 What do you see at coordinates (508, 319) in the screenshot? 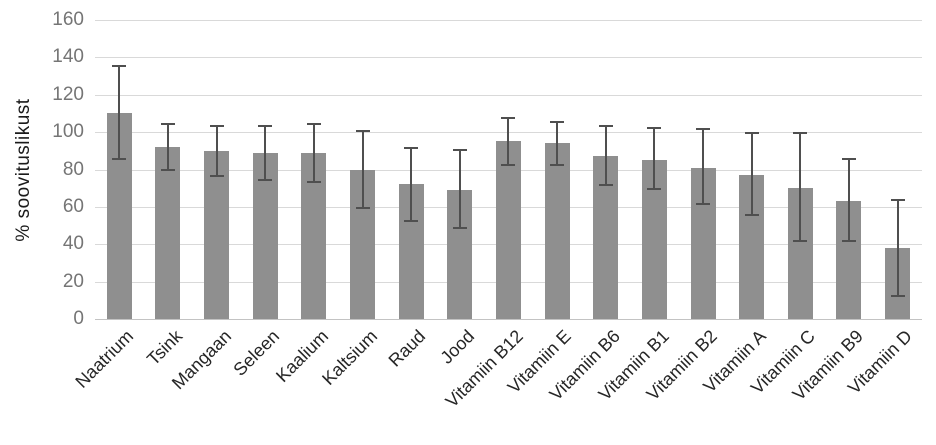
I see `x-axis-line` at bounding box center [508, 319].